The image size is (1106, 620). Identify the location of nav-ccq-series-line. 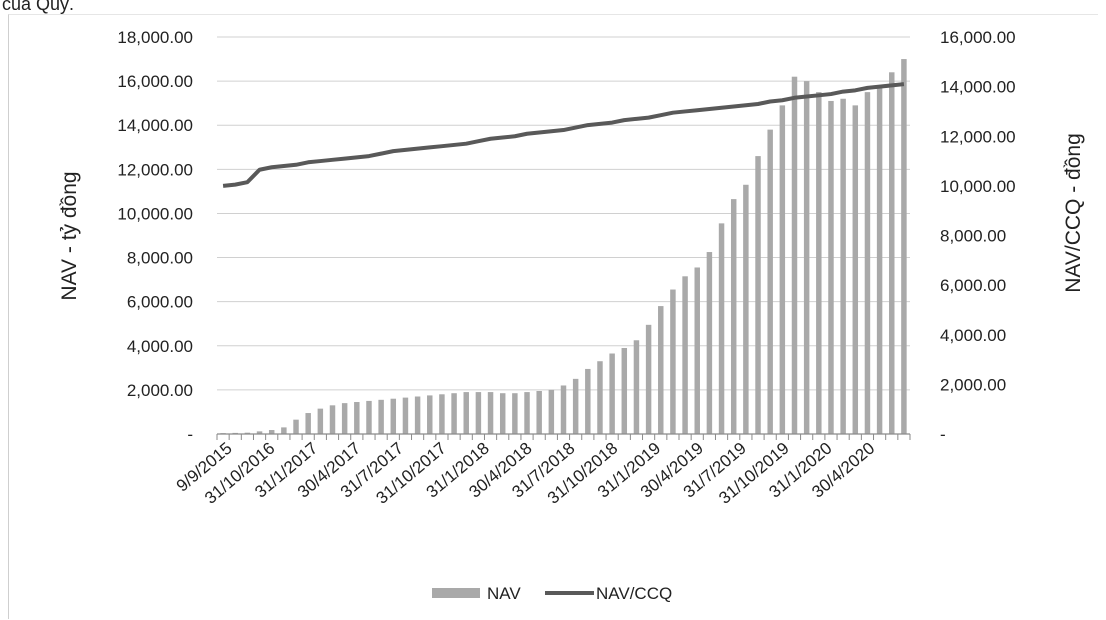
(563, 135).